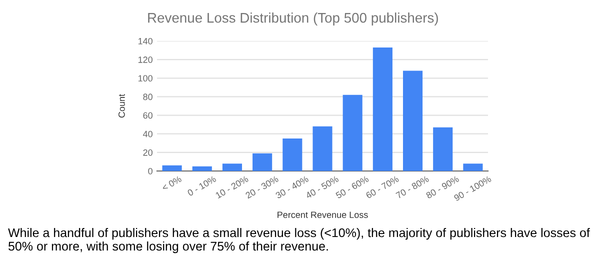 Image resolution: width=602 pixels, height=262 pixels. What do you see at coordinates (323, 215) in the screenshot?
I see `x-axis-title: Percent Revenue Loss` at bounding box center [323, 215].